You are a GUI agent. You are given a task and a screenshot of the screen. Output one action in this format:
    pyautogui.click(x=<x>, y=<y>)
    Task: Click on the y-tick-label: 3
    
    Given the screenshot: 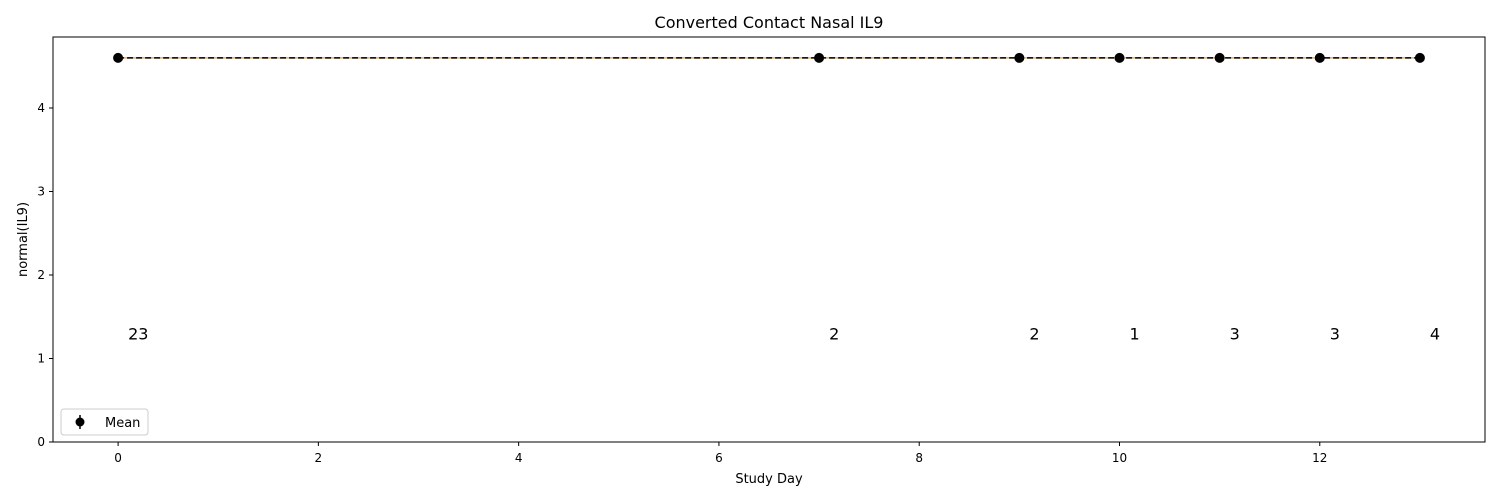 What is the action you would take?
    pyautogui.click(x=41, y=191)
    